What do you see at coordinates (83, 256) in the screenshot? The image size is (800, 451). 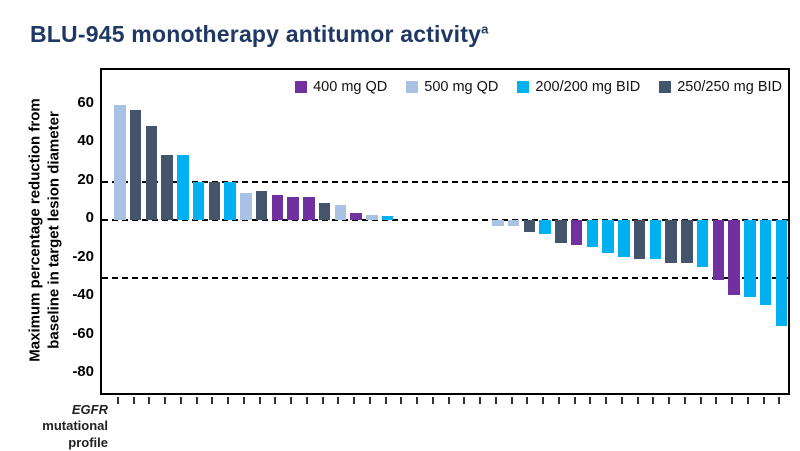 I see `y-tick-label: -20` at bounding box center [83, 256].